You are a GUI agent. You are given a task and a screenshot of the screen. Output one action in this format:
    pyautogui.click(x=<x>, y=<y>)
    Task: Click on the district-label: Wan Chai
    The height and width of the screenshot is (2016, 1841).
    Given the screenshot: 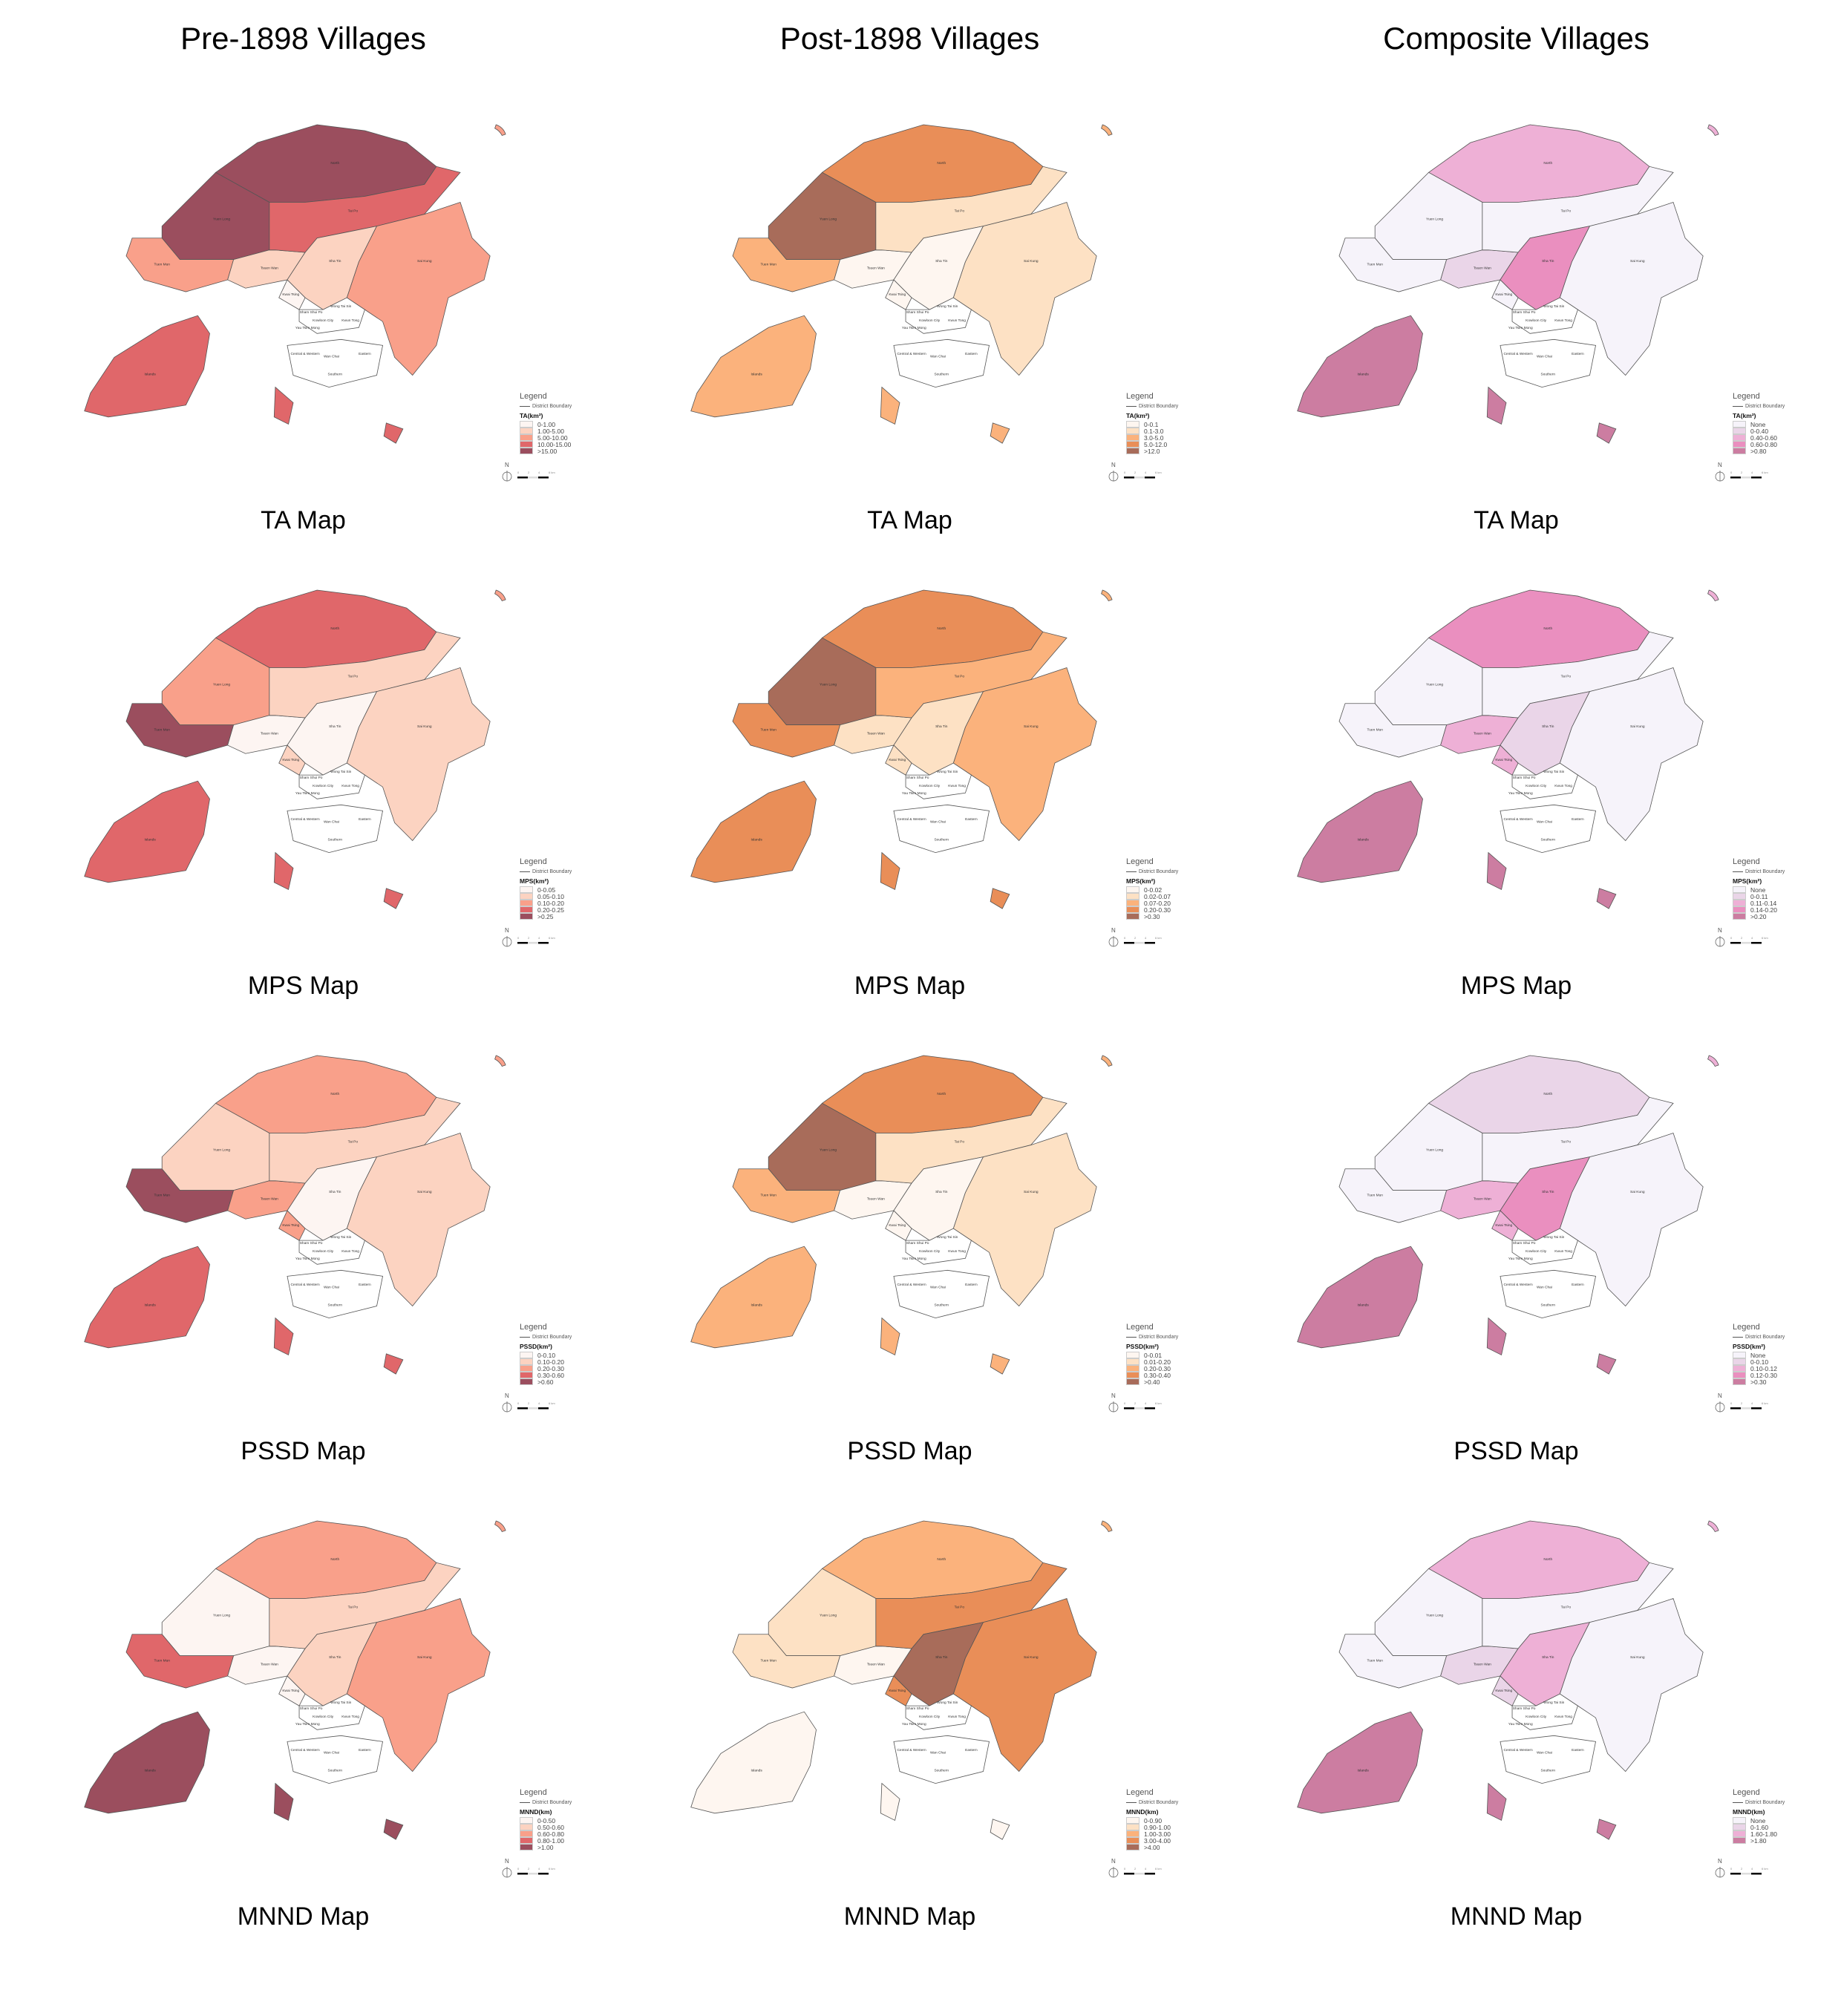 What is the action you would take?
    pyautogui.click(x=1544, y=357)
    